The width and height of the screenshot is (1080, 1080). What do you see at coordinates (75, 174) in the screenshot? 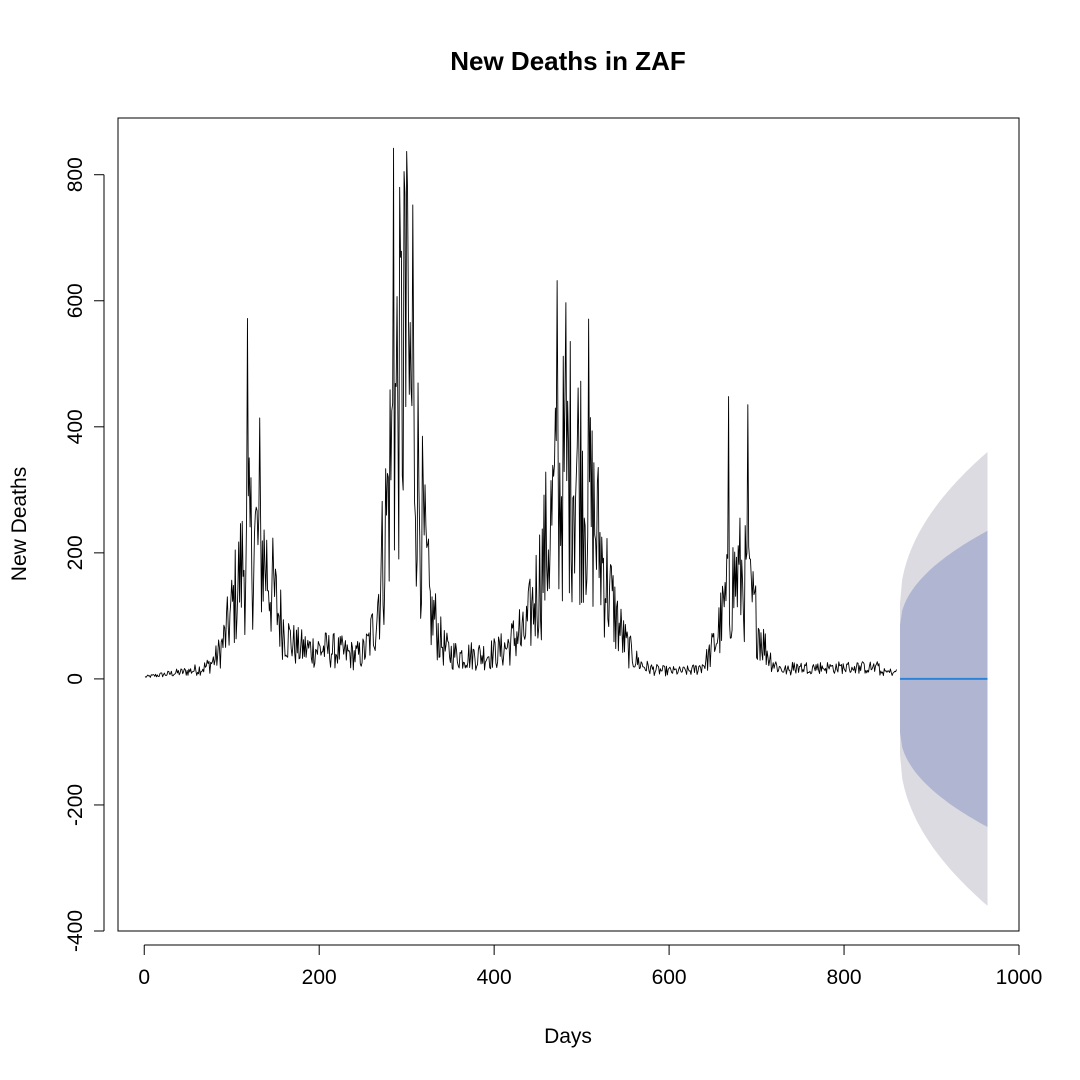
I see `y-tick-label: 800` at bounding box center [75, 174].